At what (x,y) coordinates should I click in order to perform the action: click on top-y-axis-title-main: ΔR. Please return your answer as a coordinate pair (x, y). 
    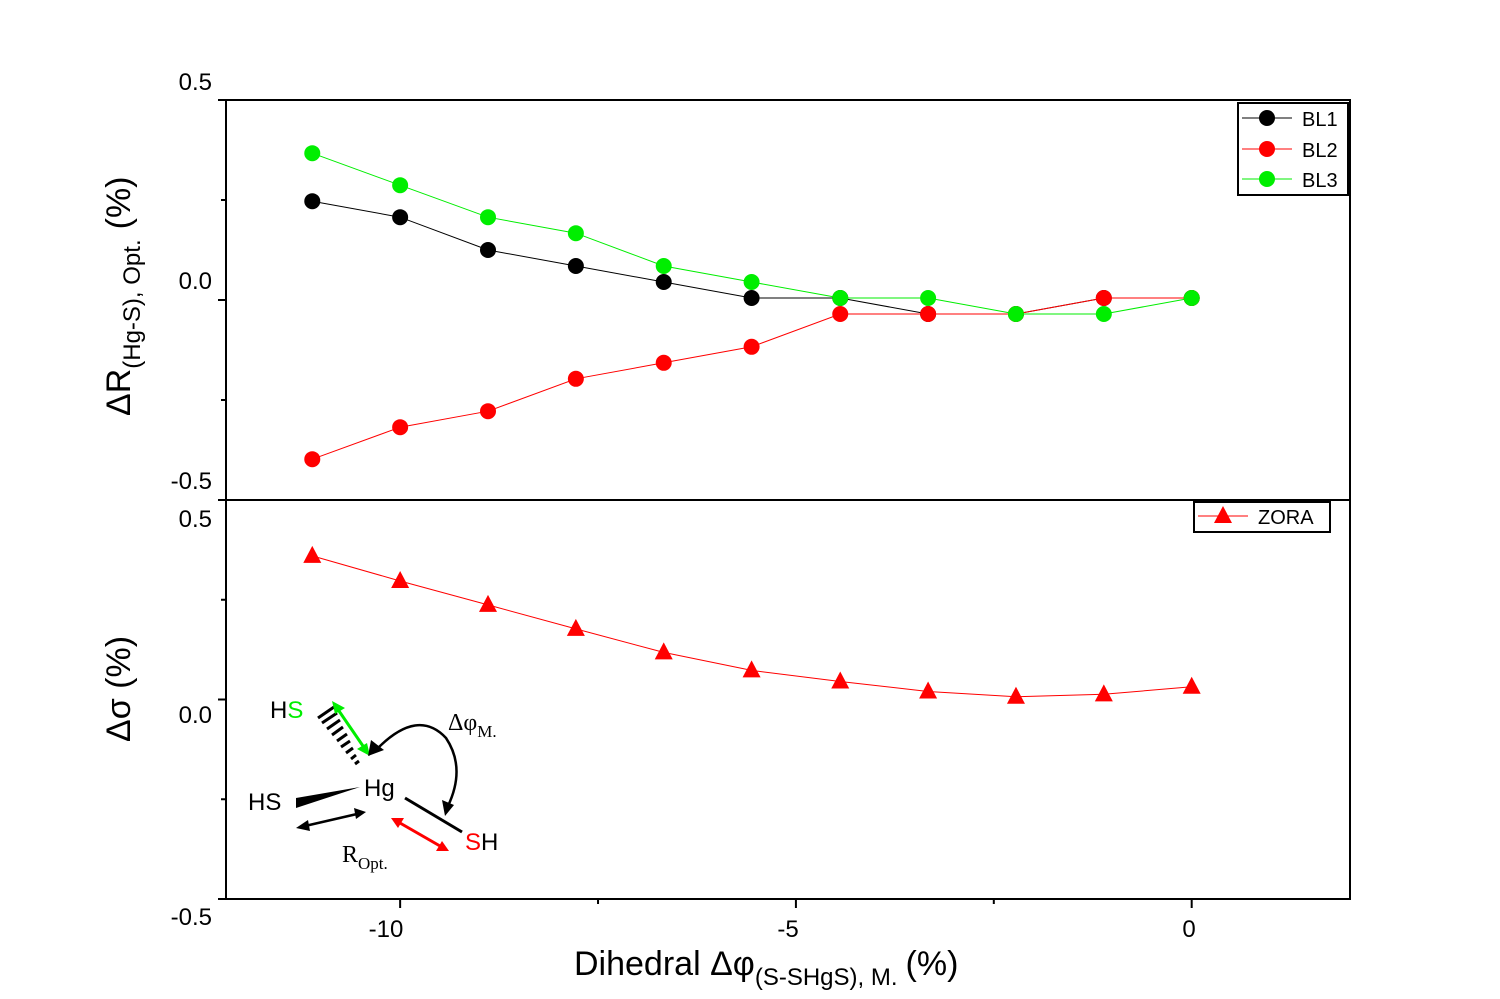
    Looking at the image, I should click on (119, 392).